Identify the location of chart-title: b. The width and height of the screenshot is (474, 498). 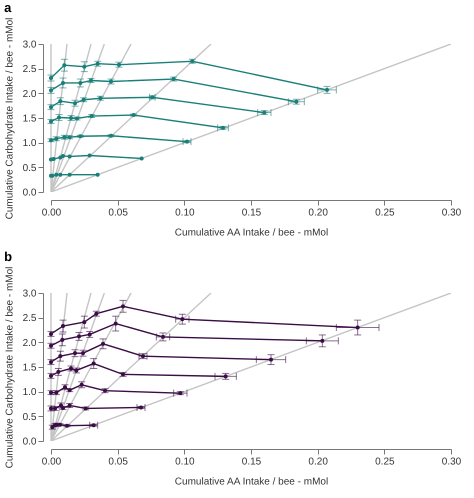
(8, 256).